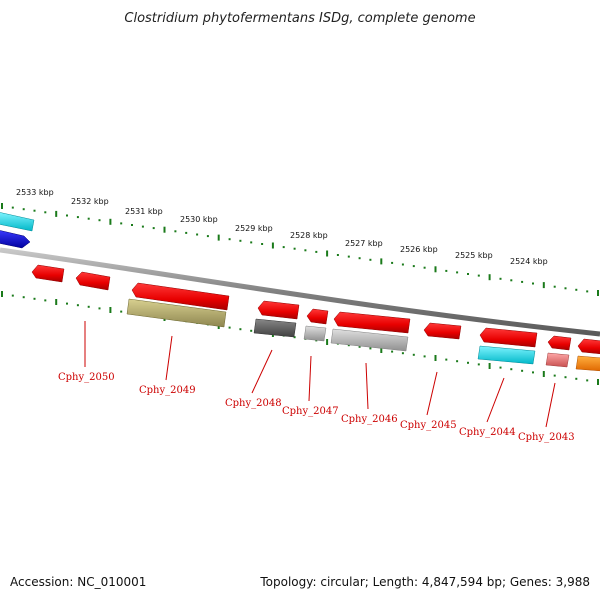 Image resolution: width=600 pixels, height=600 pixels. What do you see at coordinates (180, 296) in the screenshot?
I see `gene-cphy-2049` at bounding box center [180, 296].